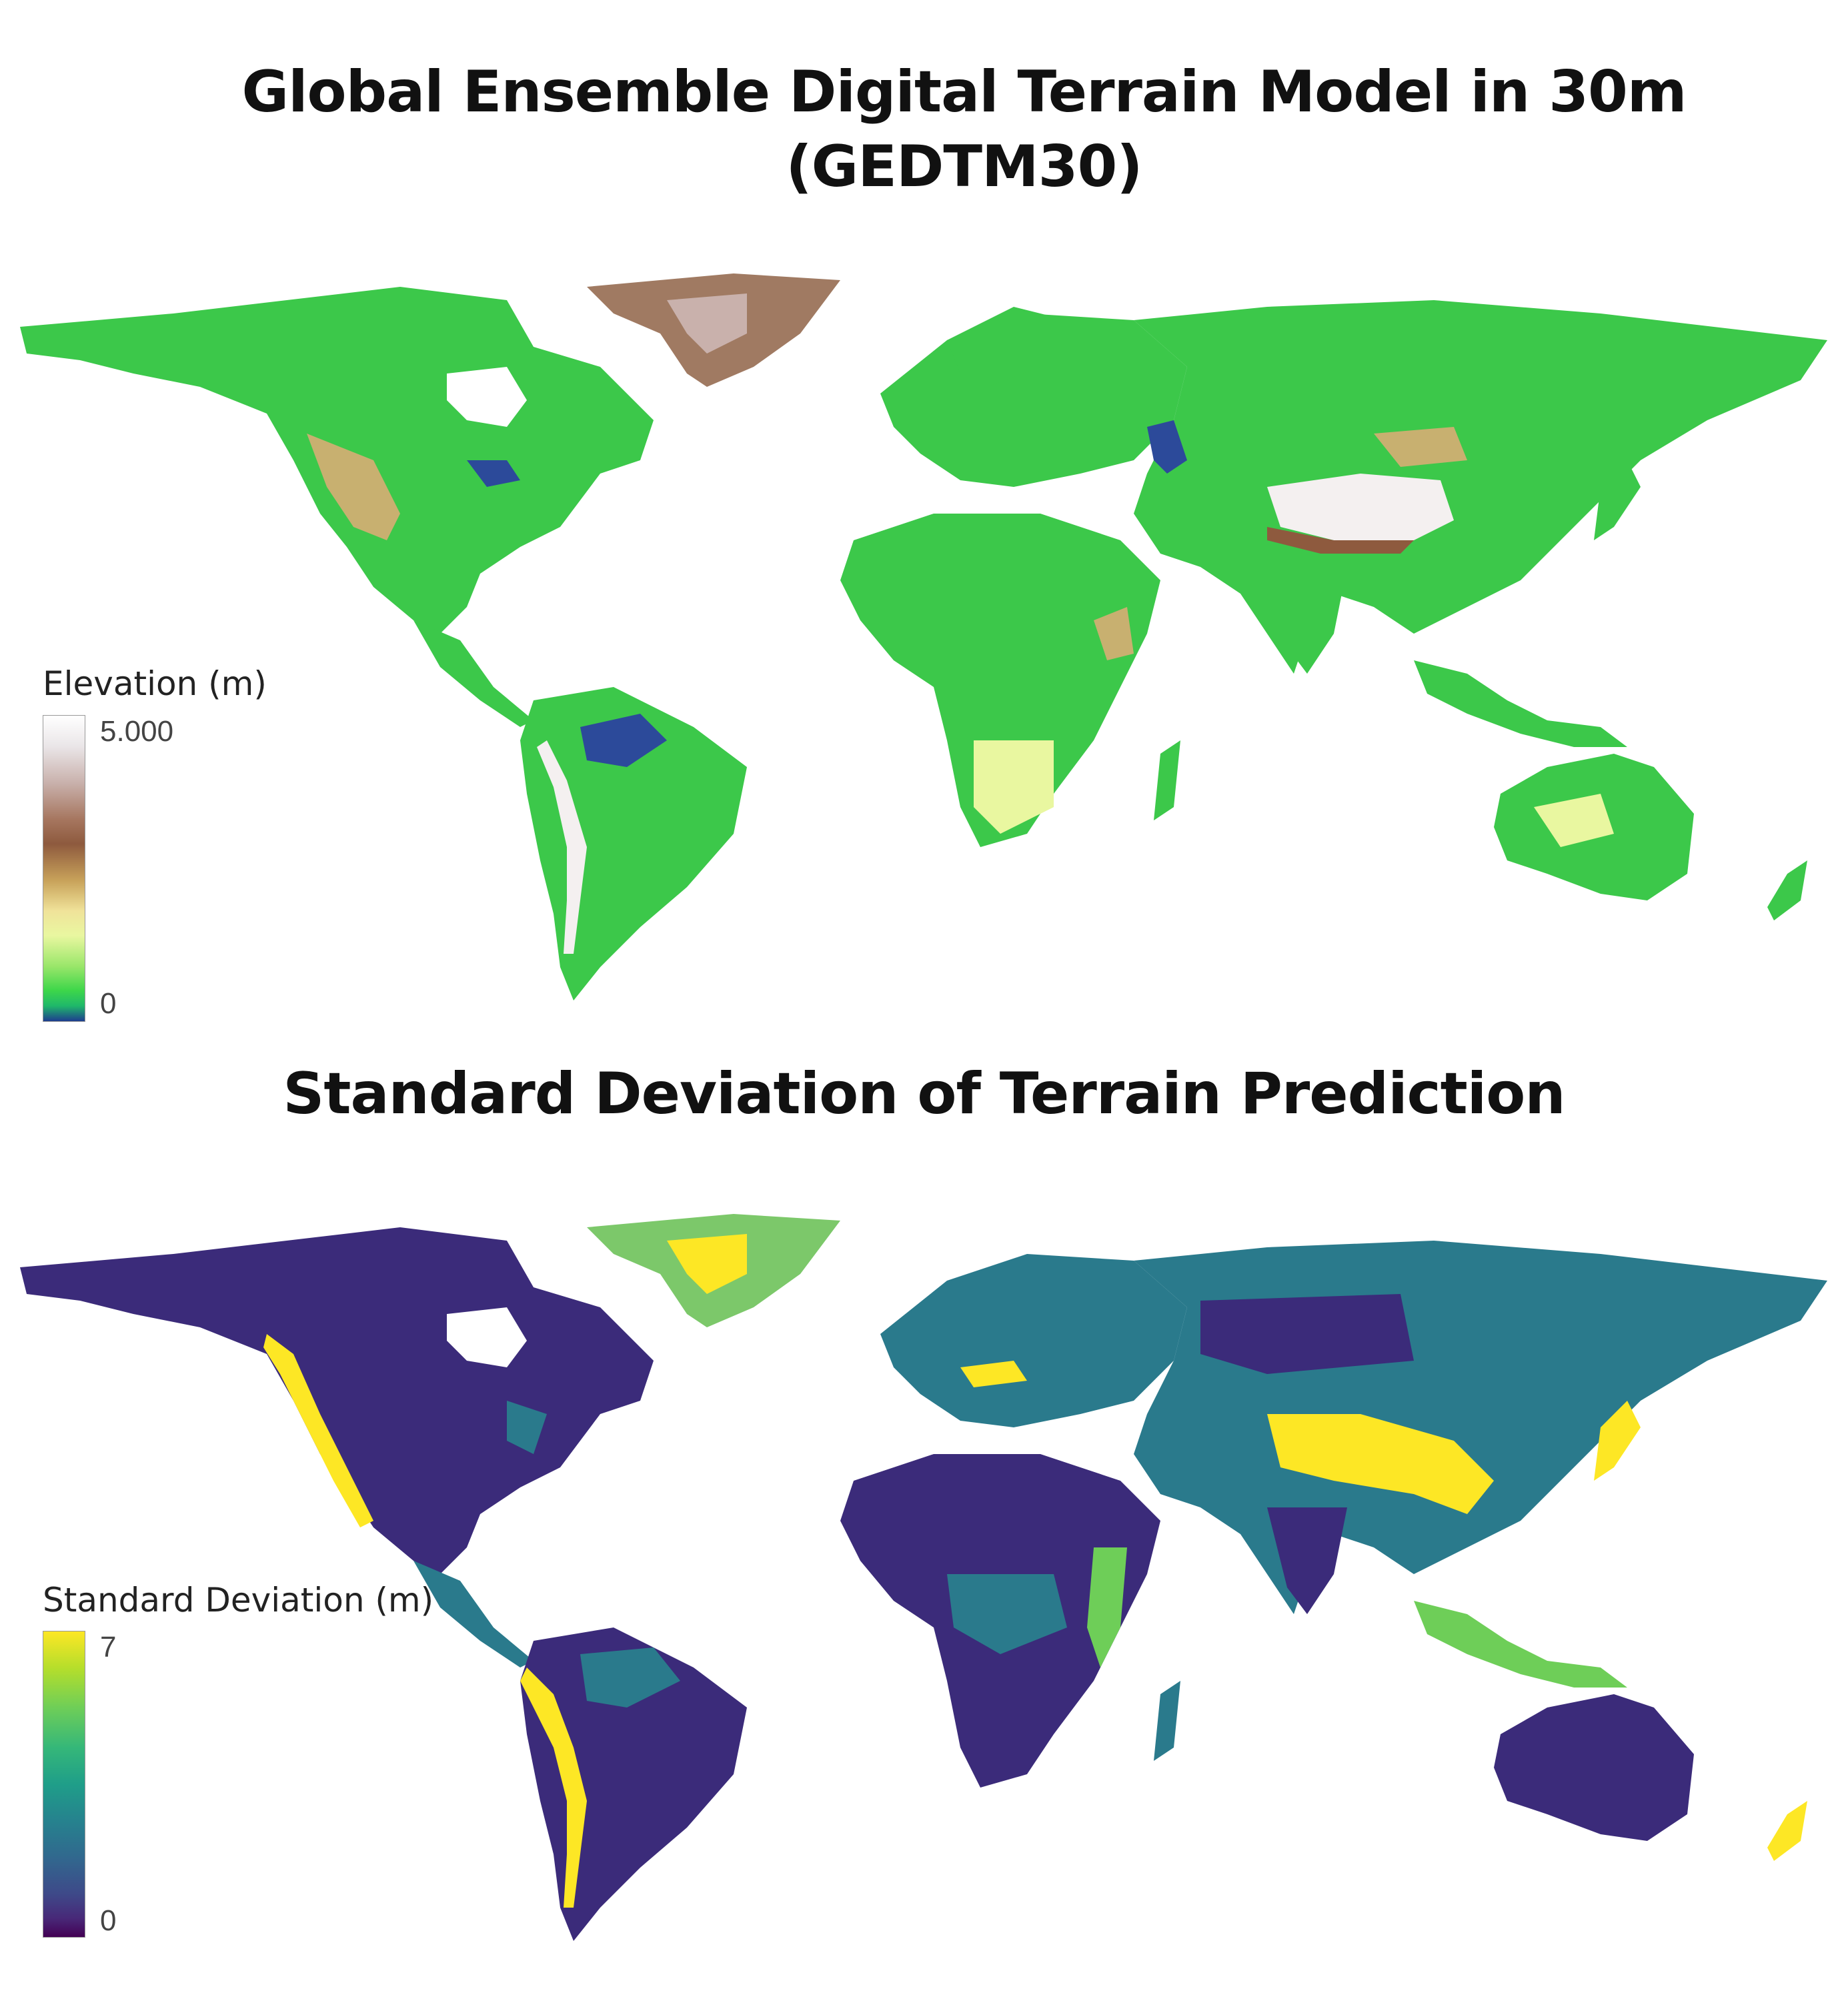 The image size is (1848, 1997). What do you see at coordinates (1420, 447) in the screenshot?
I see `mongolia-highland` at bounding box center [1420, 447].